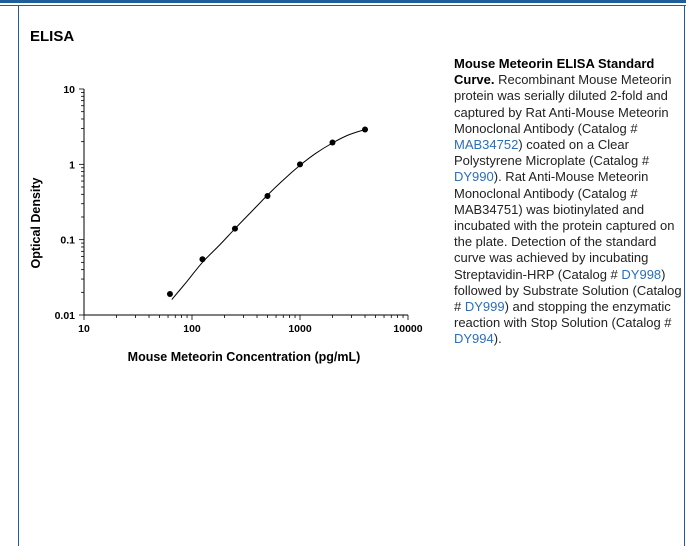 The height and width of the screenshot is (546, 686). I want to click on y-tick-label: 0.01, so click(65, 316).